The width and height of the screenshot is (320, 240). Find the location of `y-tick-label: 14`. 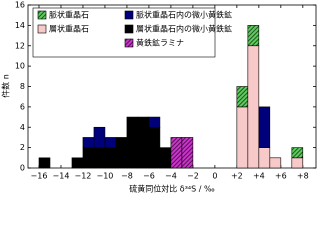

y-tick-label: 14 is located at coordinates (20, 25).